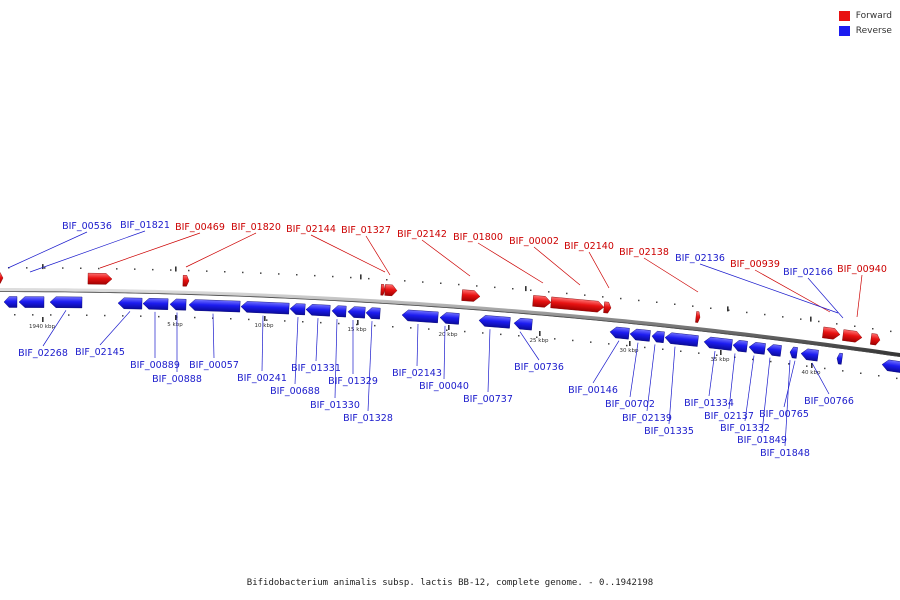  What do you see at coordinates (339, 311) in the screenshot?
I see `reverse-gene-arrow-10-arrow` at bounding box center [339, 311].